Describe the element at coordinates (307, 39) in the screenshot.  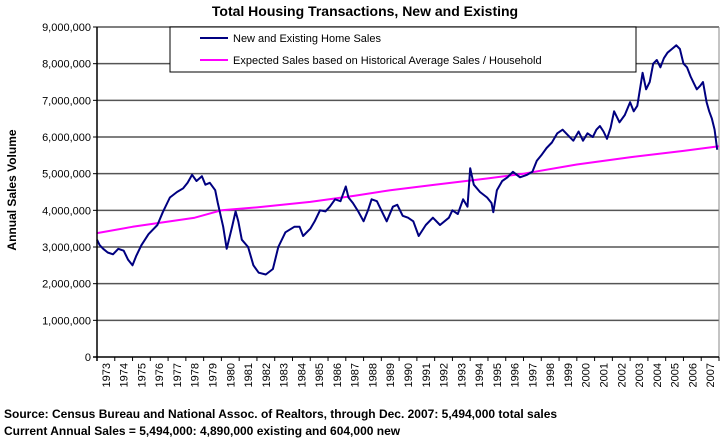
I see `legend-label-home-sales: New and Existing Home Sales` at that location.